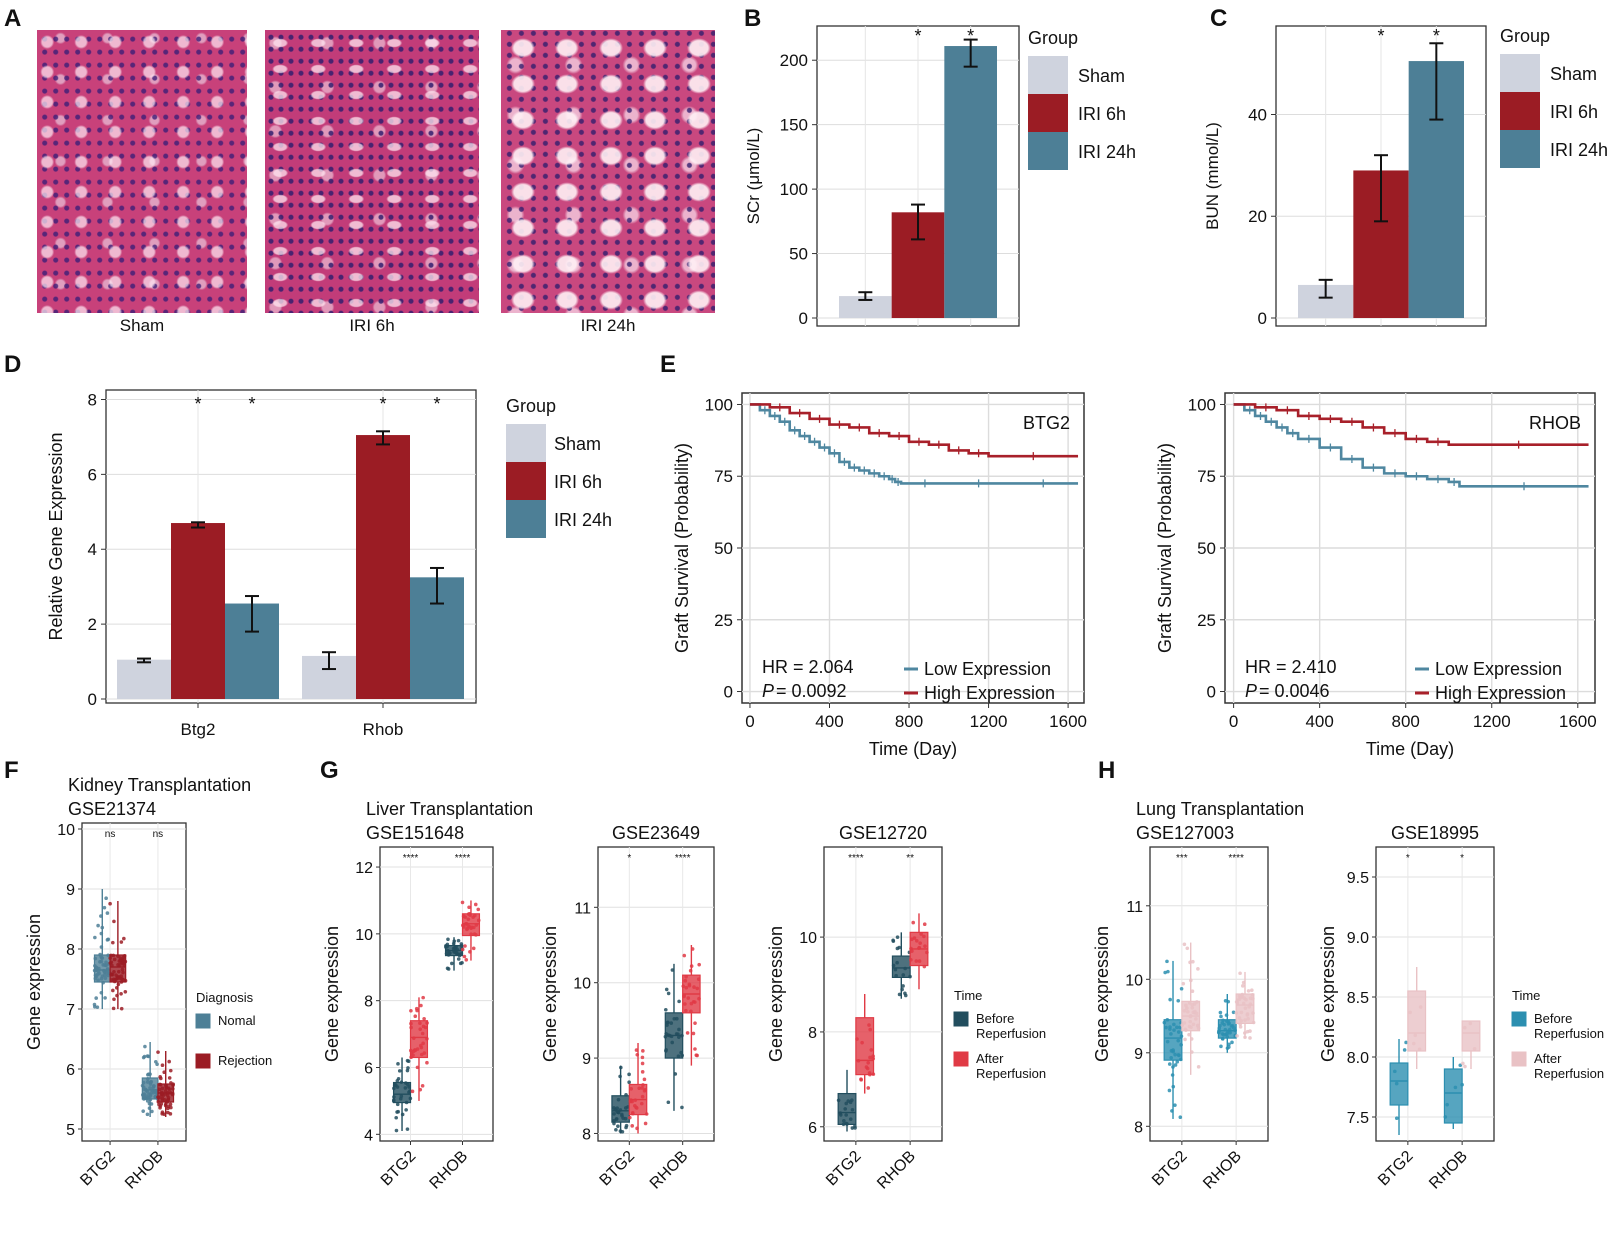  Describe the element at coordinates (1519, 1019) in the screenshot. I see `panel-h2-legend-key` at that location.